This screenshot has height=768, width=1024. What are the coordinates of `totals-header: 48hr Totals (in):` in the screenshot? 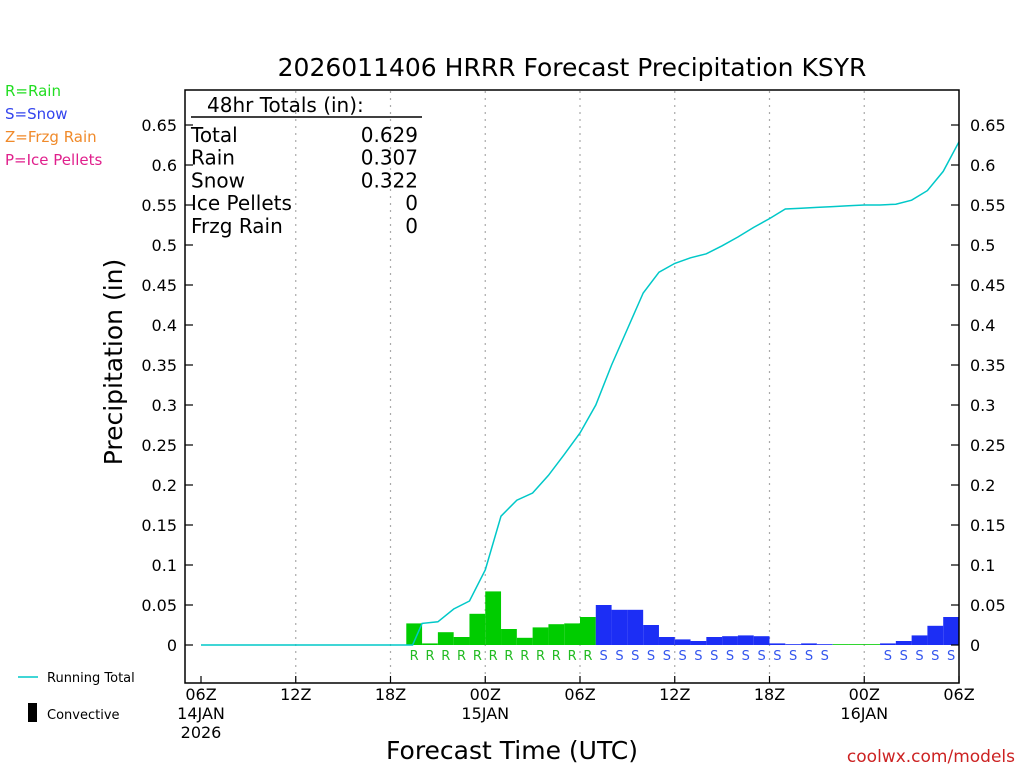 It's located at (285, 105).